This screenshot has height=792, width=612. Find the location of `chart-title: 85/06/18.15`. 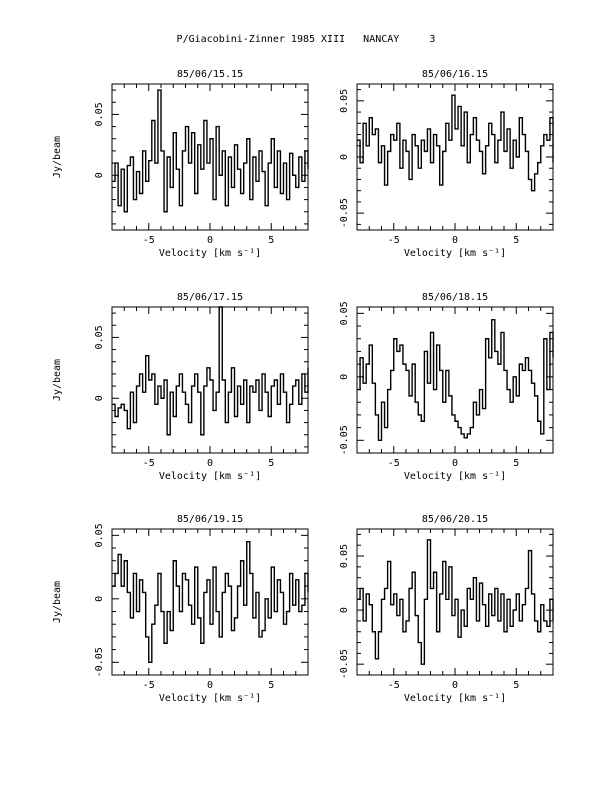

chart-title: 85/06/18.15 is located at coordinates (455, 297).